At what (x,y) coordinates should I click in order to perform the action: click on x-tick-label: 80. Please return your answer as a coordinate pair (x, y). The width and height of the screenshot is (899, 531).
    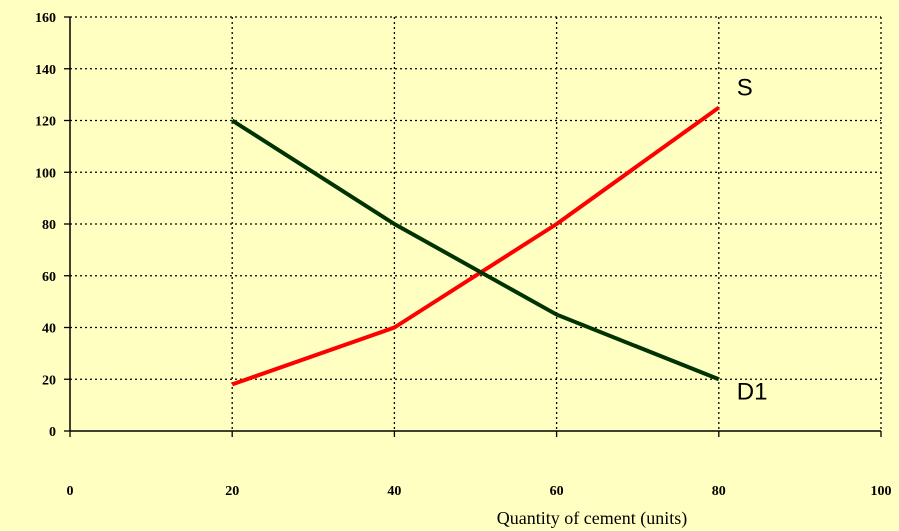
    Looking at the image, I should click on (719, 491).